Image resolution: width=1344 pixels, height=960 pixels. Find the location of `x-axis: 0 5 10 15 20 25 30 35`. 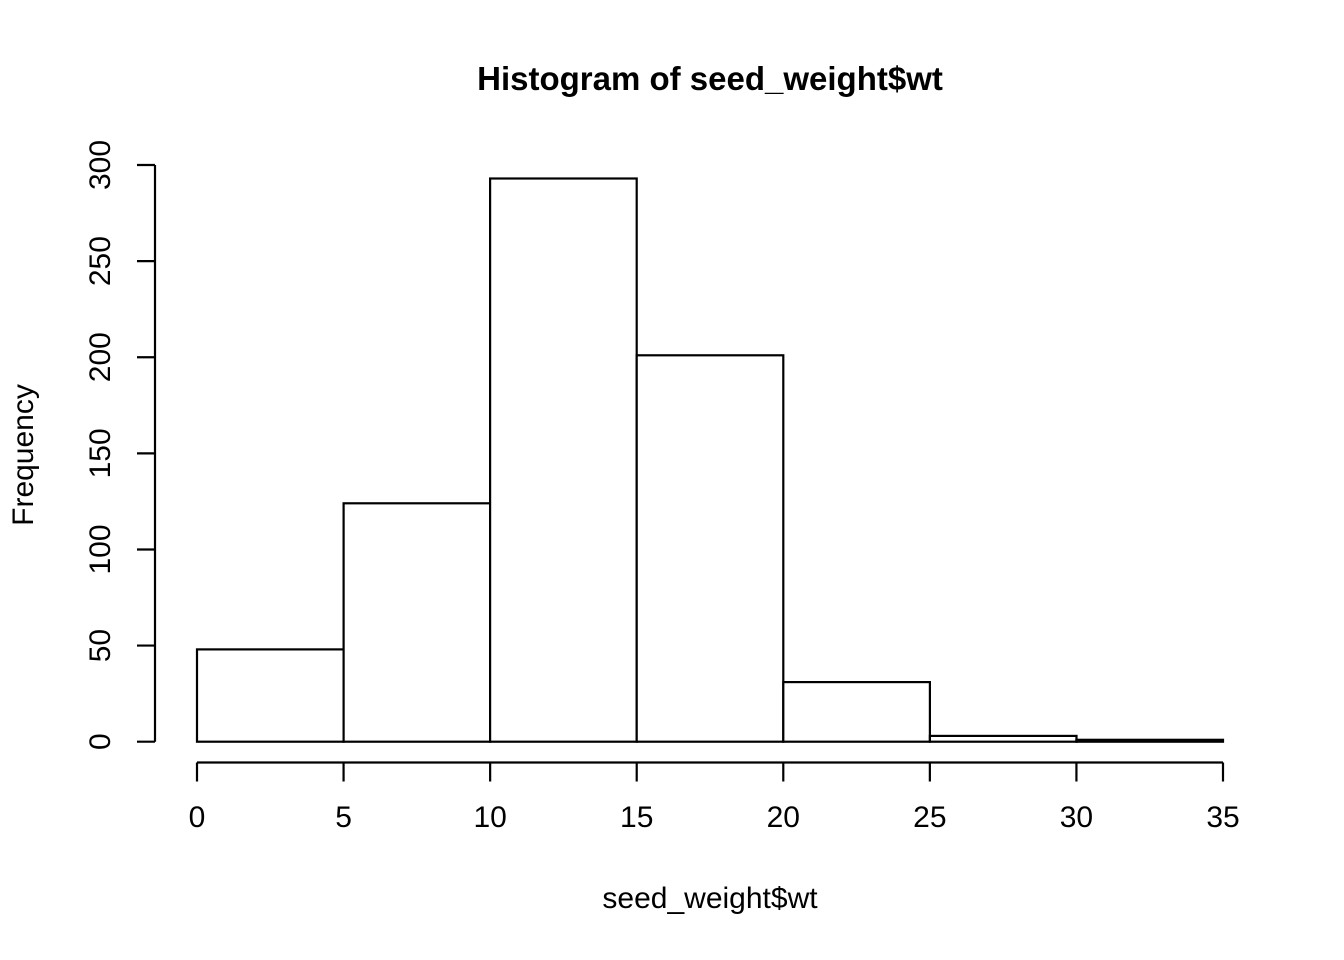

x-axis: 0 5 10 15 20 25 30 35 is located at coordinates (714, 797).